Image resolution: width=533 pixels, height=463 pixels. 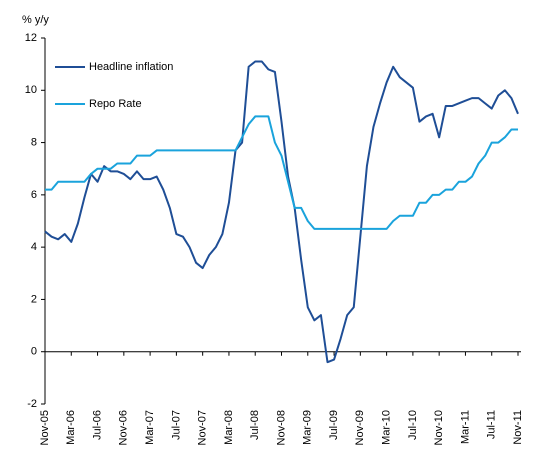 What do you see at coordinates (360, 427) in the screenshot?
I see `x-tick-label: Nov-09` at bounding box center [360, 427].